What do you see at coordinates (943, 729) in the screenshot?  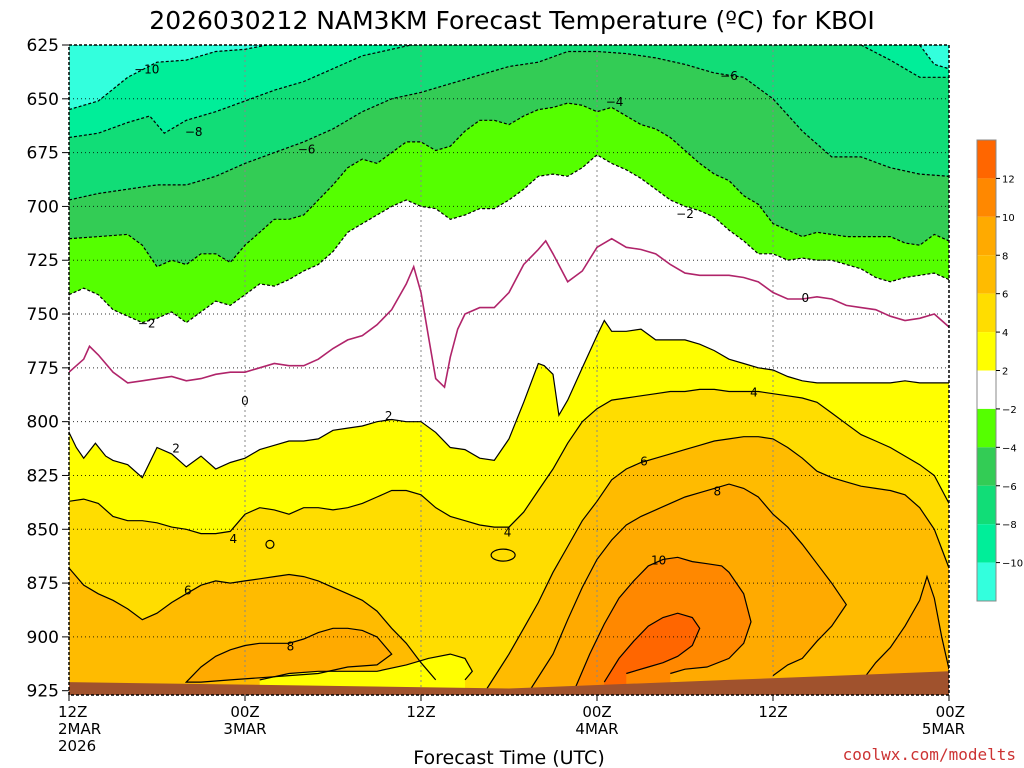 I see `x-tick-label: 5MAR` at bounding box center [943, 729].